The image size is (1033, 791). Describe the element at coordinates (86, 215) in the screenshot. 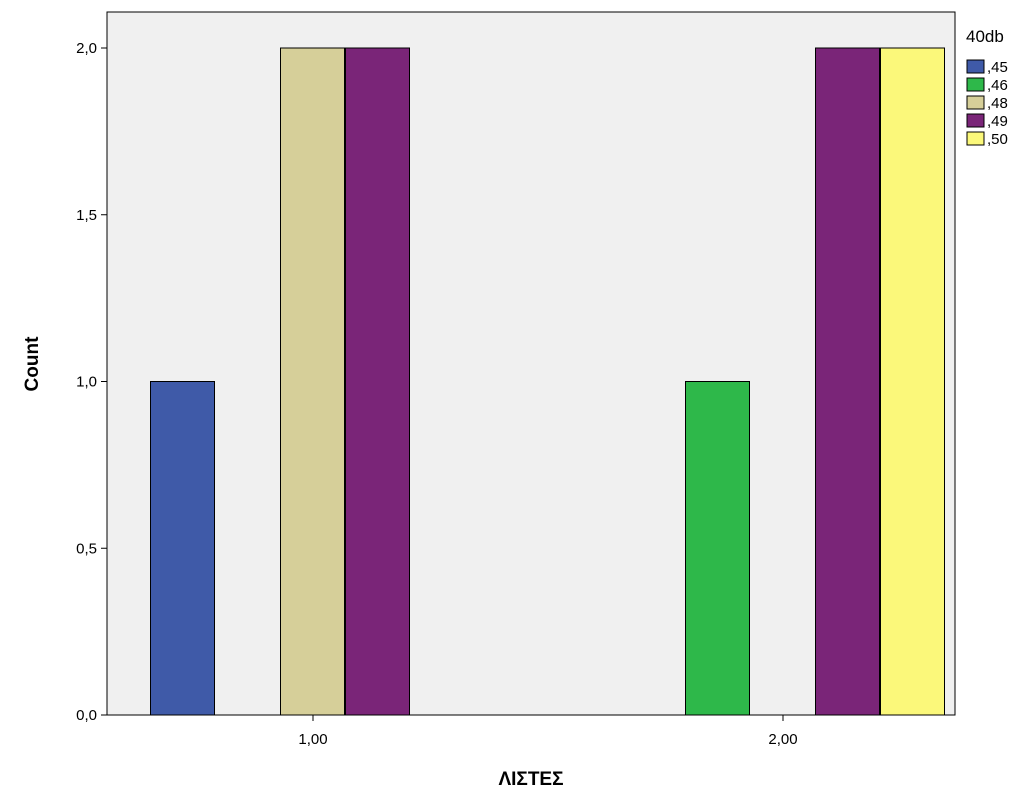

I see `y-tick-label: 1,5` at that location.